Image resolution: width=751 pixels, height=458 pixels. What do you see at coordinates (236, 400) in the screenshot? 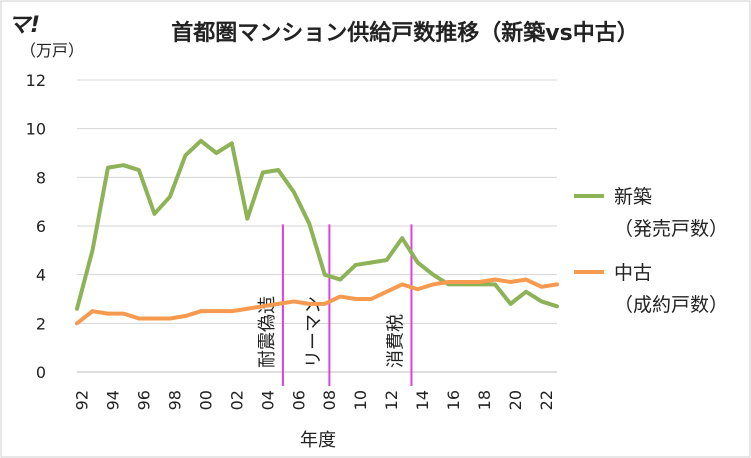
I see `x-tick-label: 02` at bounding box center [236, 400].